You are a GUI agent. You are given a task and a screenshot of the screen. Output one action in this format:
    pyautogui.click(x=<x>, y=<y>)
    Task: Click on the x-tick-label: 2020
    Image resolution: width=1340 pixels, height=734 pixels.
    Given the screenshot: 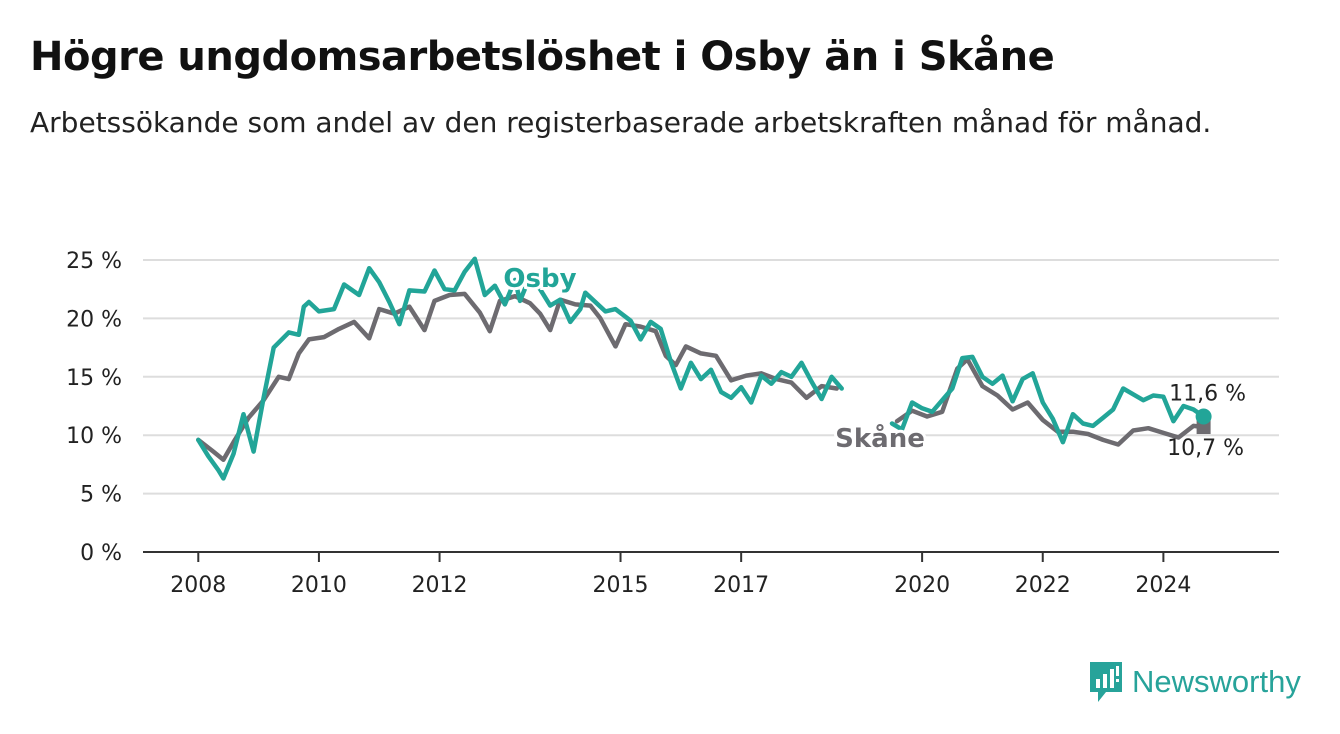 What is the action you would take?
    pyautogui.click(x=922, y=585)
    